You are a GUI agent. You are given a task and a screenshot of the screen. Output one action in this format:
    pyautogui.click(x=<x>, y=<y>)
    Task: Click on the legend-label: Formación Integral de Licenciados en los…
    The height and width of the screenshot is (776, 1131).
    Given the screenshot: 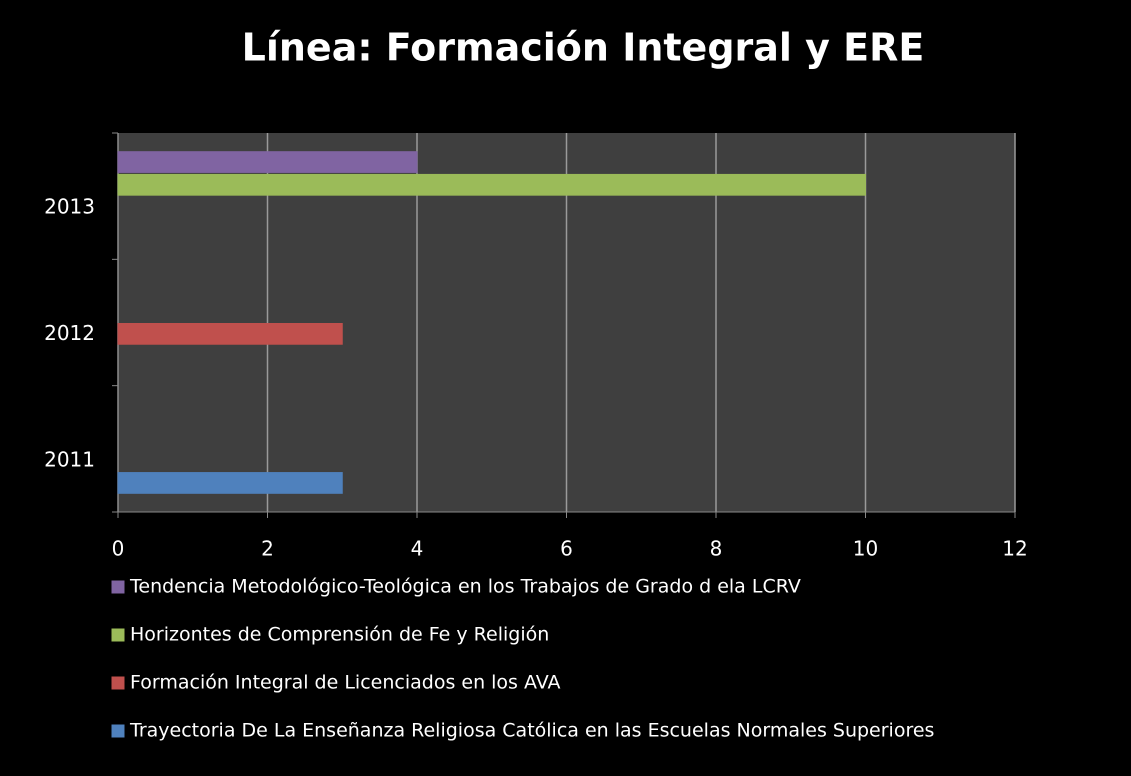 What is the action you would take?
    pyautogui.click(x=345, y=683)
    